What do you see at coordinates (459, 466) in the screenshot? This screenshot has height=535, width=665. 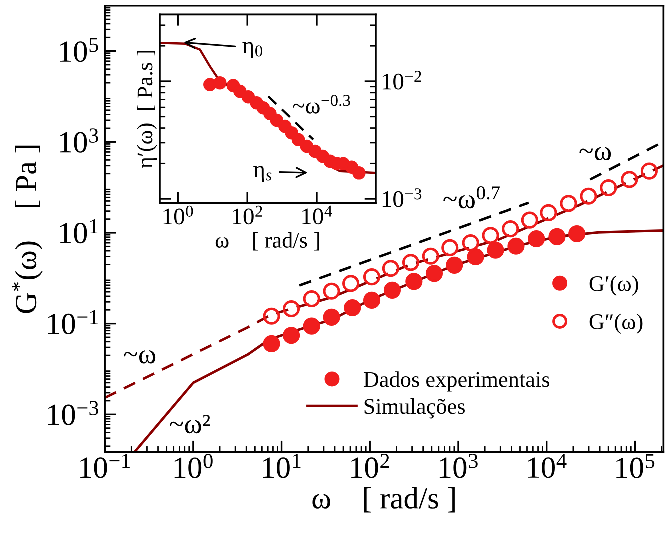 I see `x-tick-label: 10$^{3}$` at bounding box center [459, 466].